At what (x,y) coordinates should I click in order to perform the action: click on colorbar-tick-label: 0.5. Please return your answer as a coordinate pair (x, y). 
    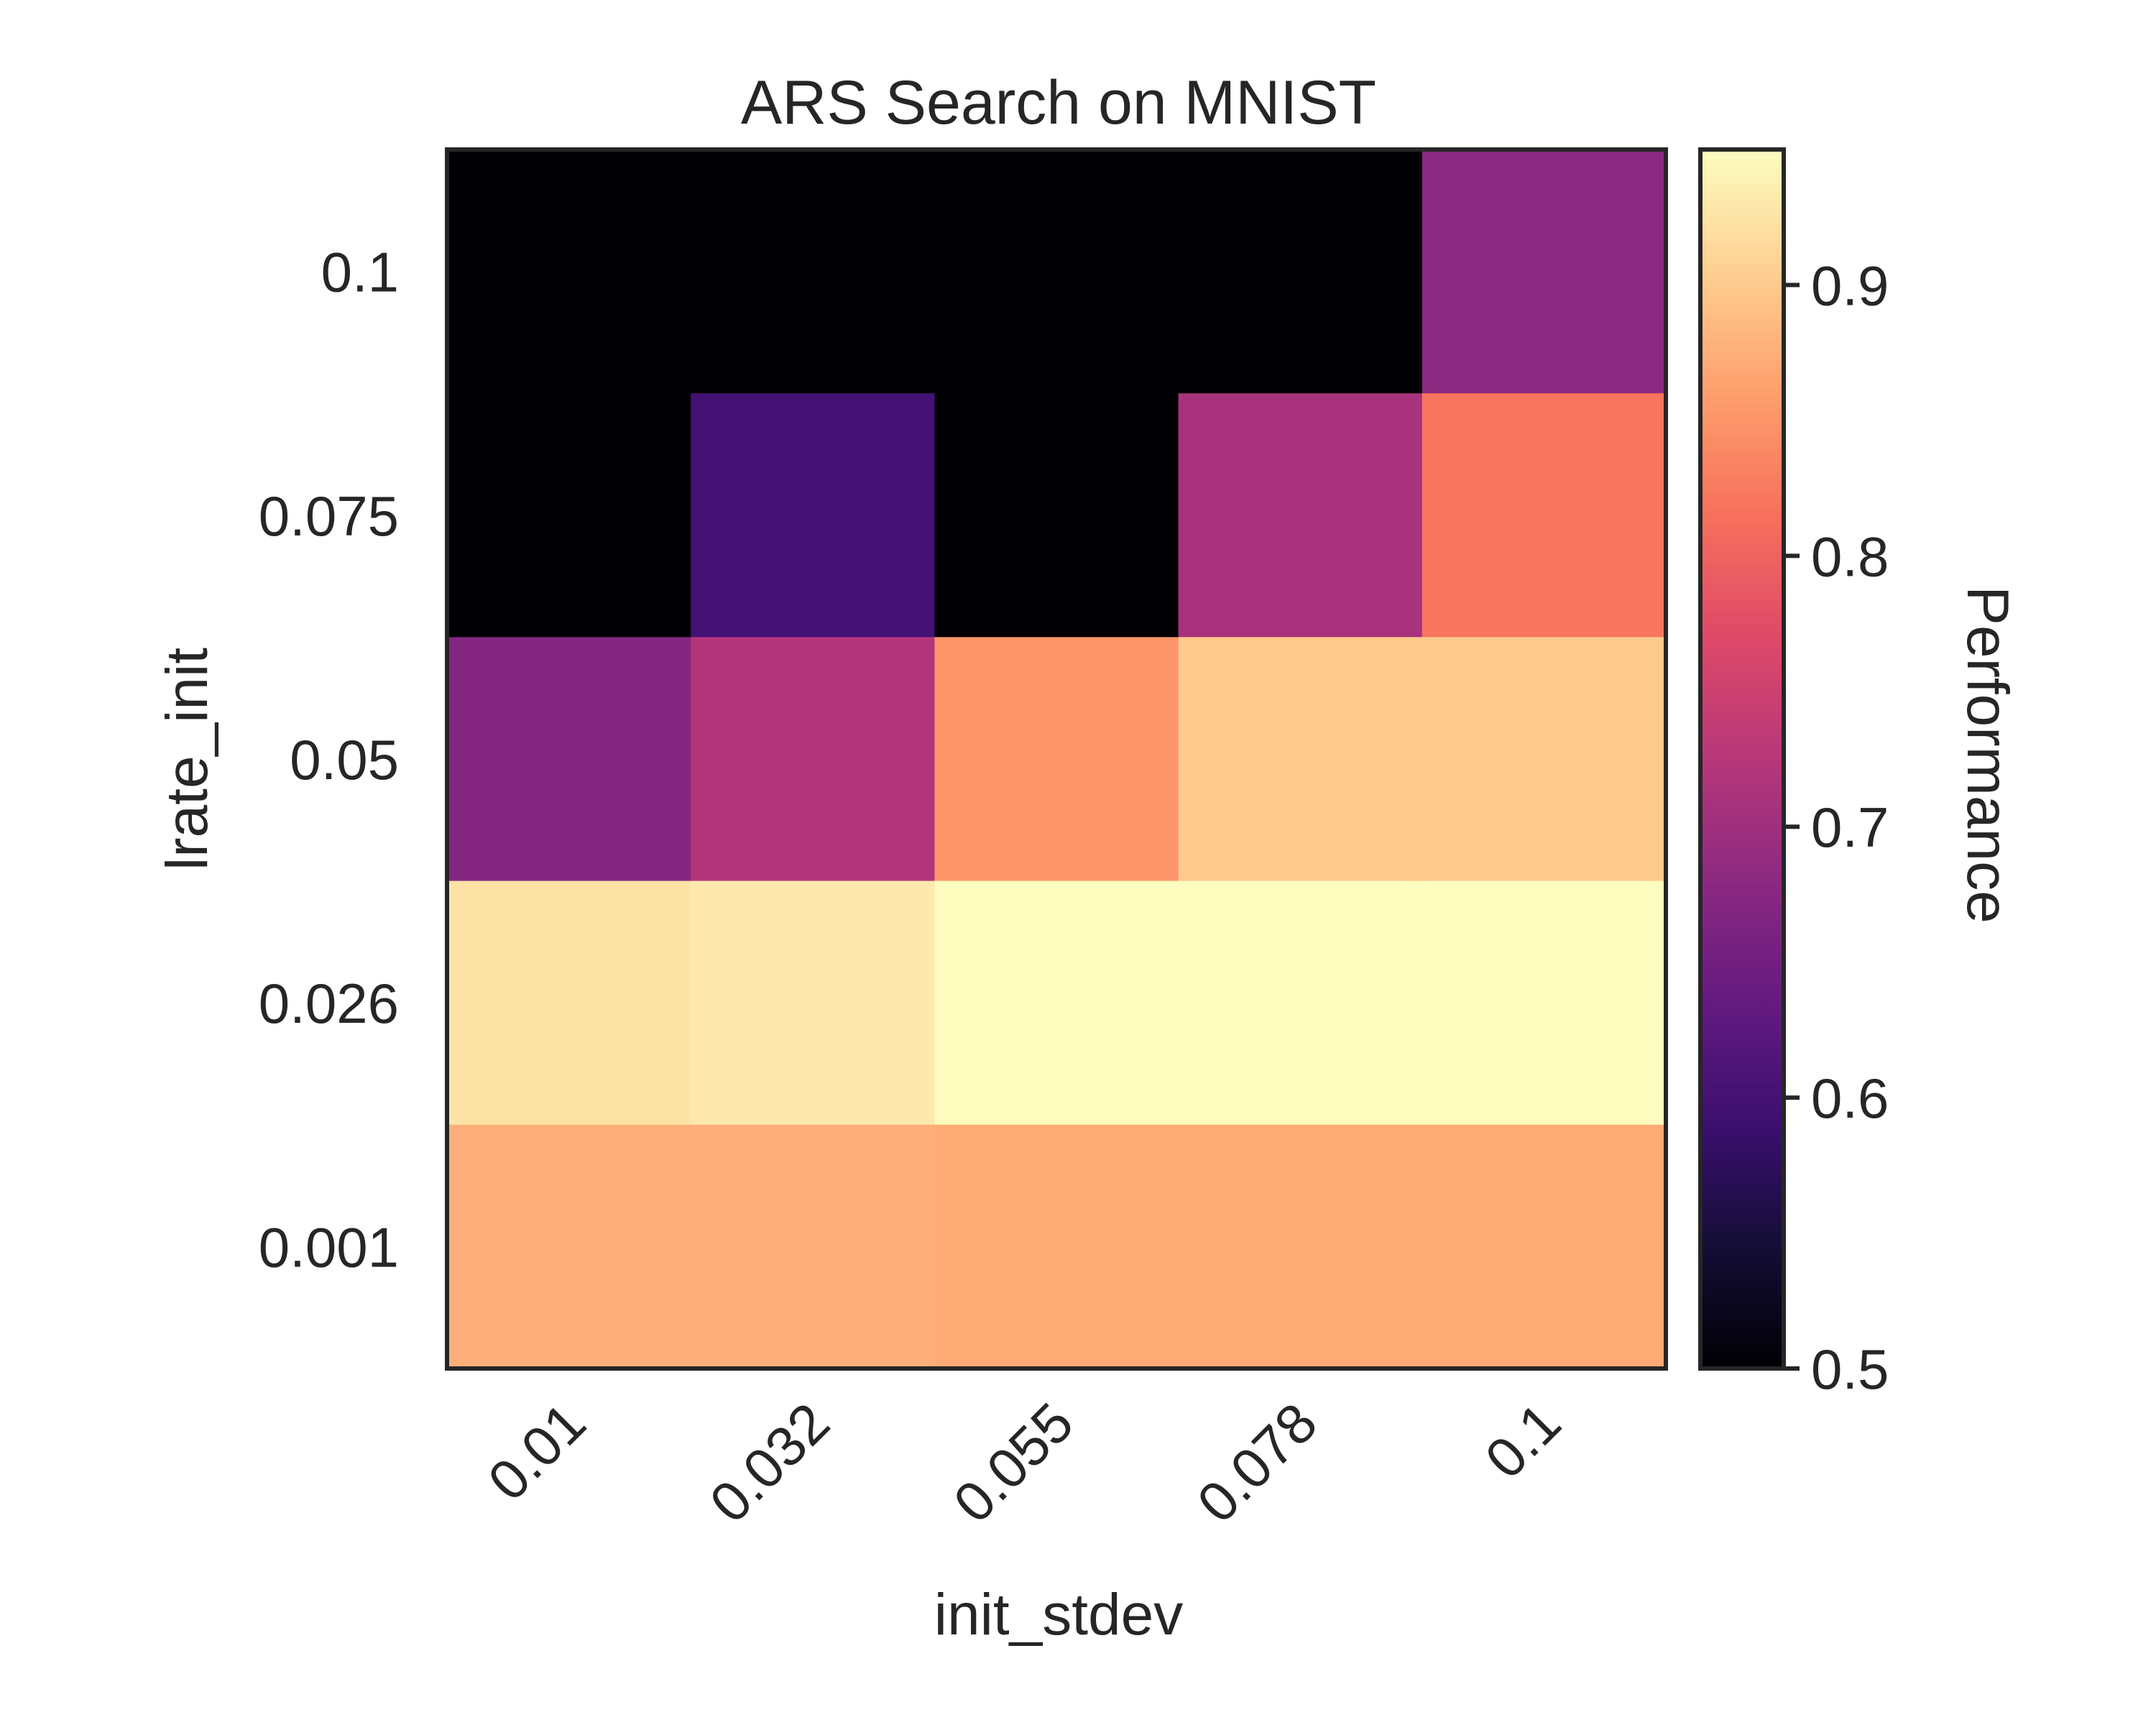
    Looking at the image, I should click on (1850, 1369).